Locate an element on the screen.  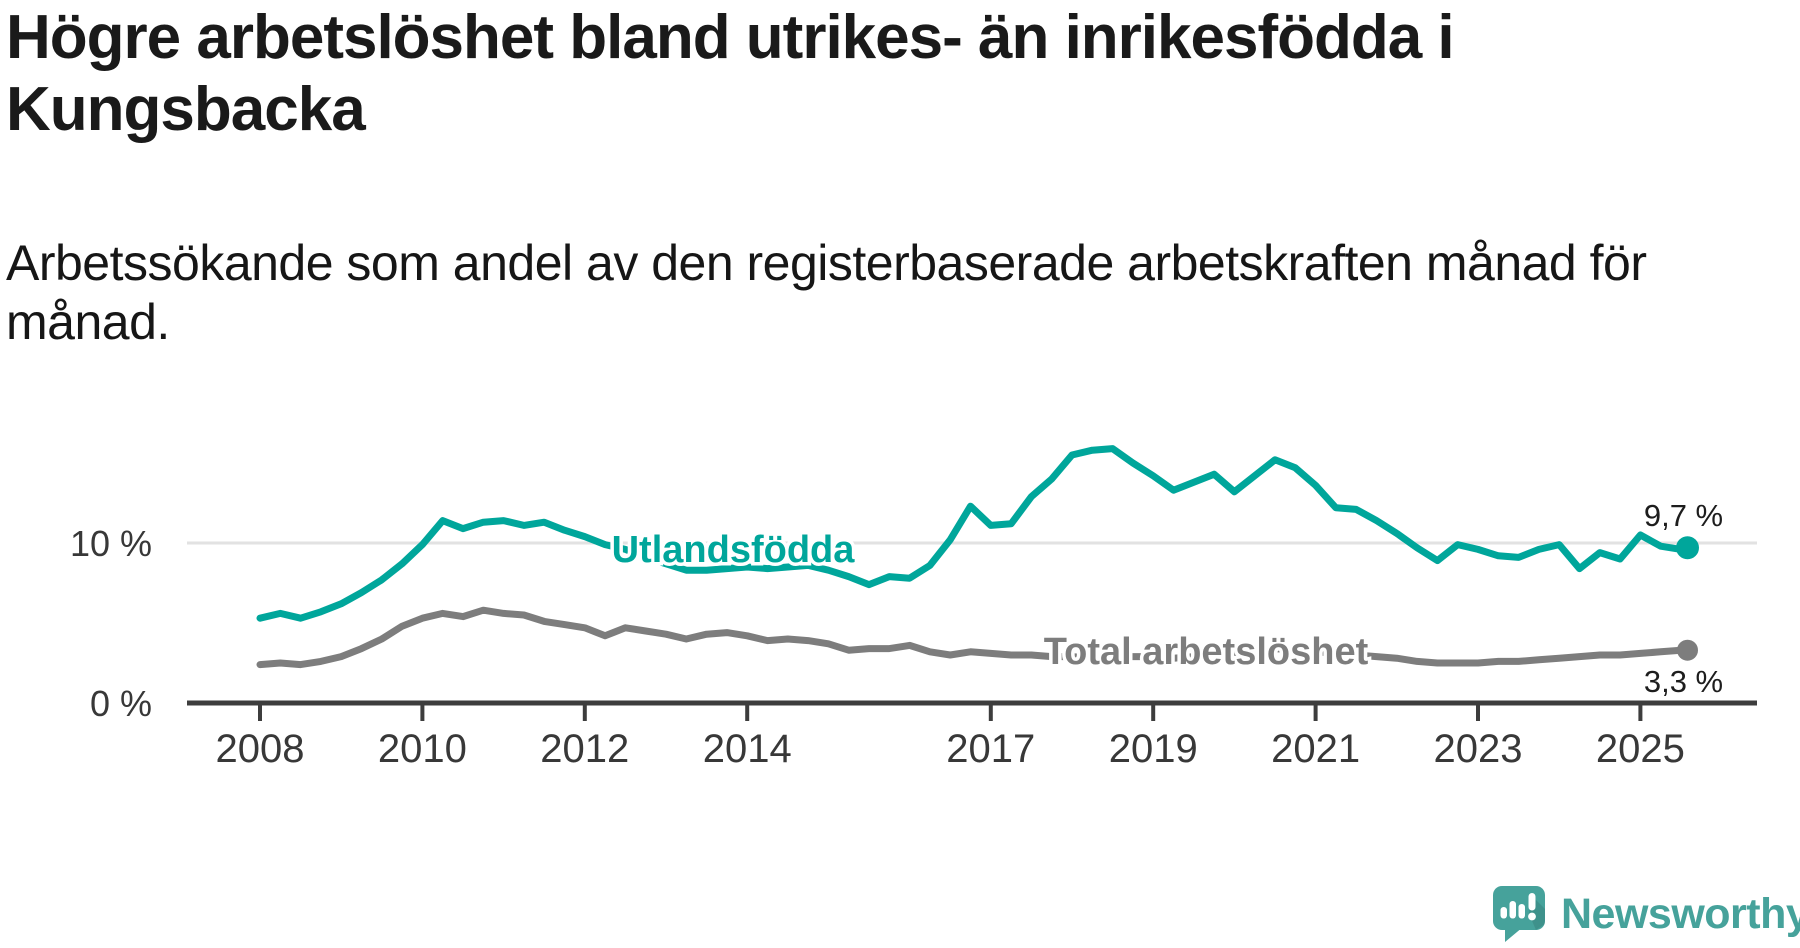
end-value-label-total-arbetsloshet: 3,3 % is located at coordinates (1683, 681).